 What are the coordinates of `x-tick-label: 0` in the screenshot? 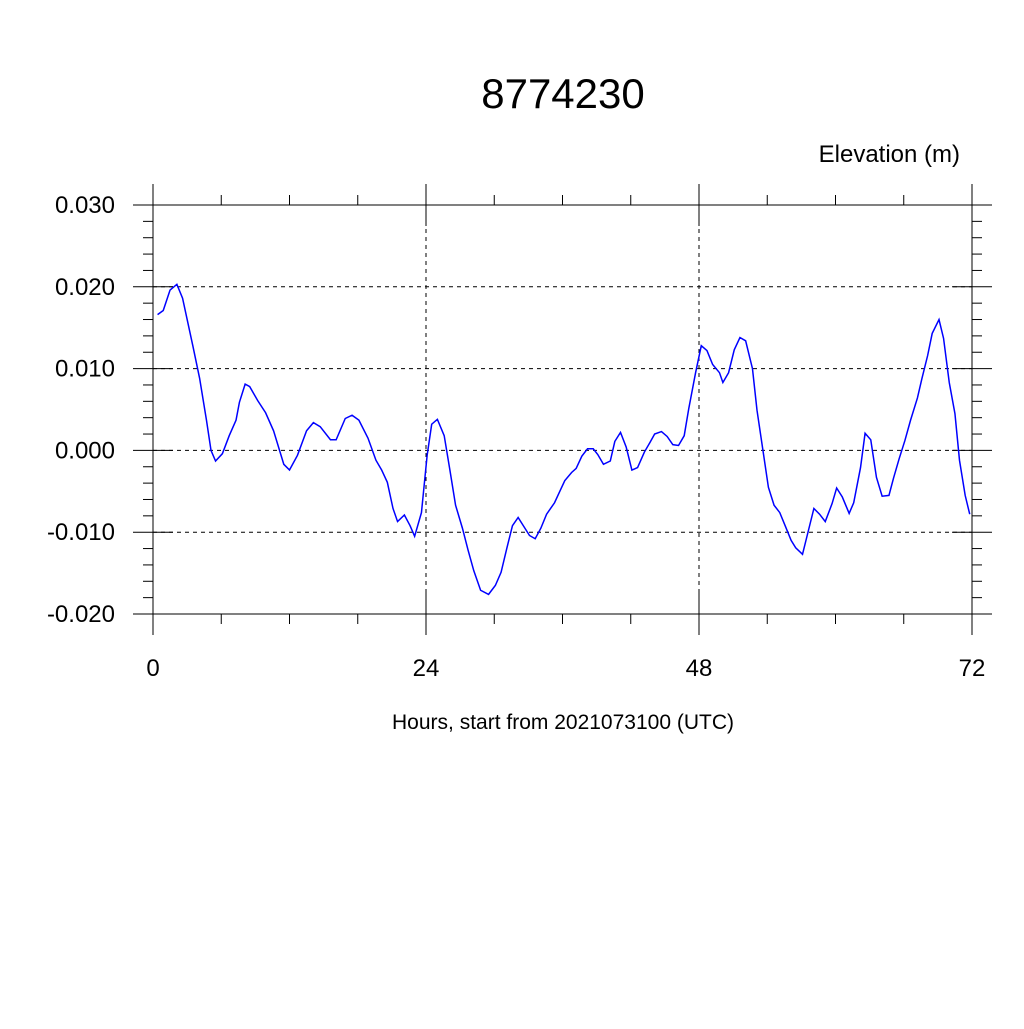 It's located at (152, 668).